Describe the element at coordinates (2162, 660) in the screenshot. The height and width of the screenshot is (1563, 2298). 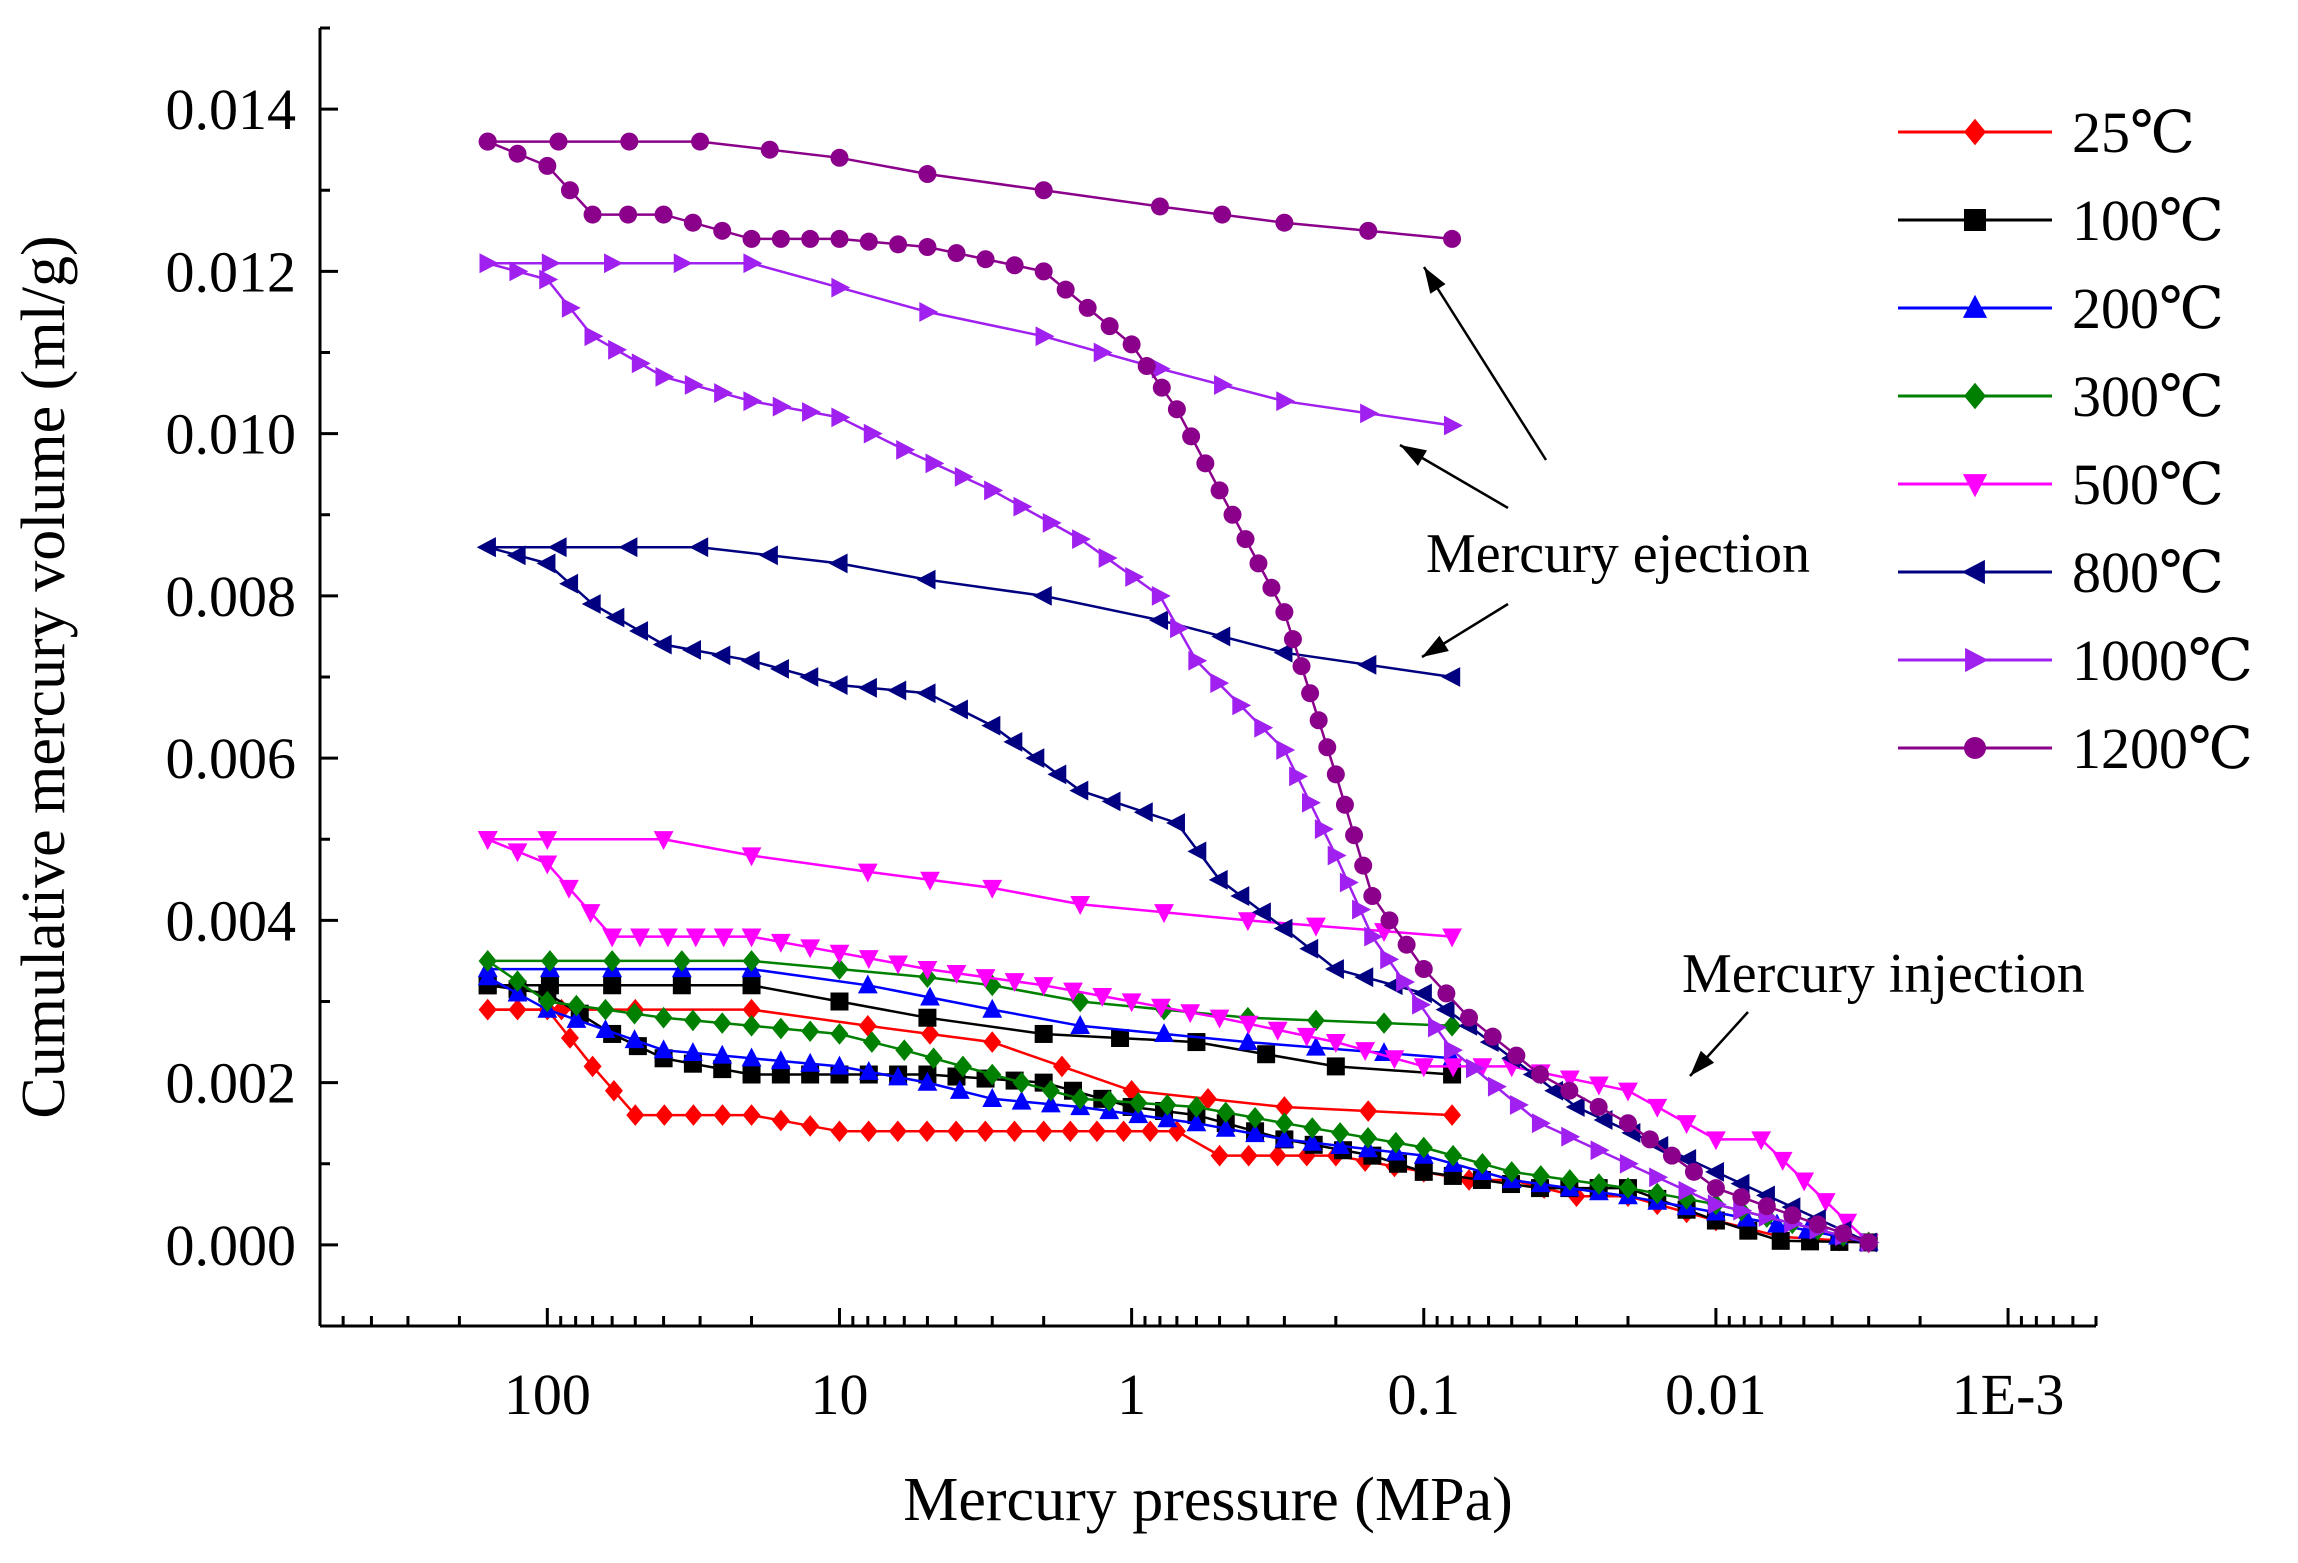
I see `legend-label: 1000℃` at that location.